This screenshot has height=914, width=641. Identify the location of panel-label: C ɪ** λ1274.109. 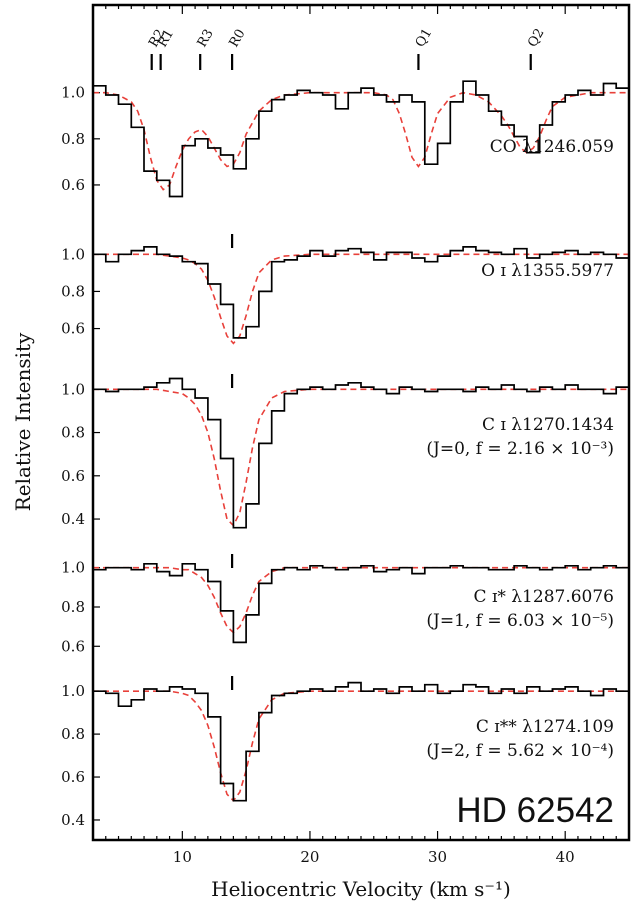
(545, 727).